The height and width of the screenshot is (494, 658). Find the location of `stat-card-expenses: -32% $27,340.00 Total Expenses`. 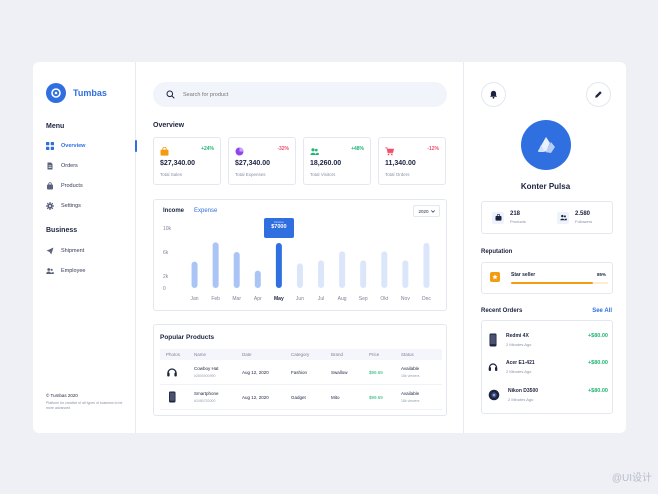

stat-card-expenses: -32% $27,340.00 Total Expenses is located at coordinates (262, 161).